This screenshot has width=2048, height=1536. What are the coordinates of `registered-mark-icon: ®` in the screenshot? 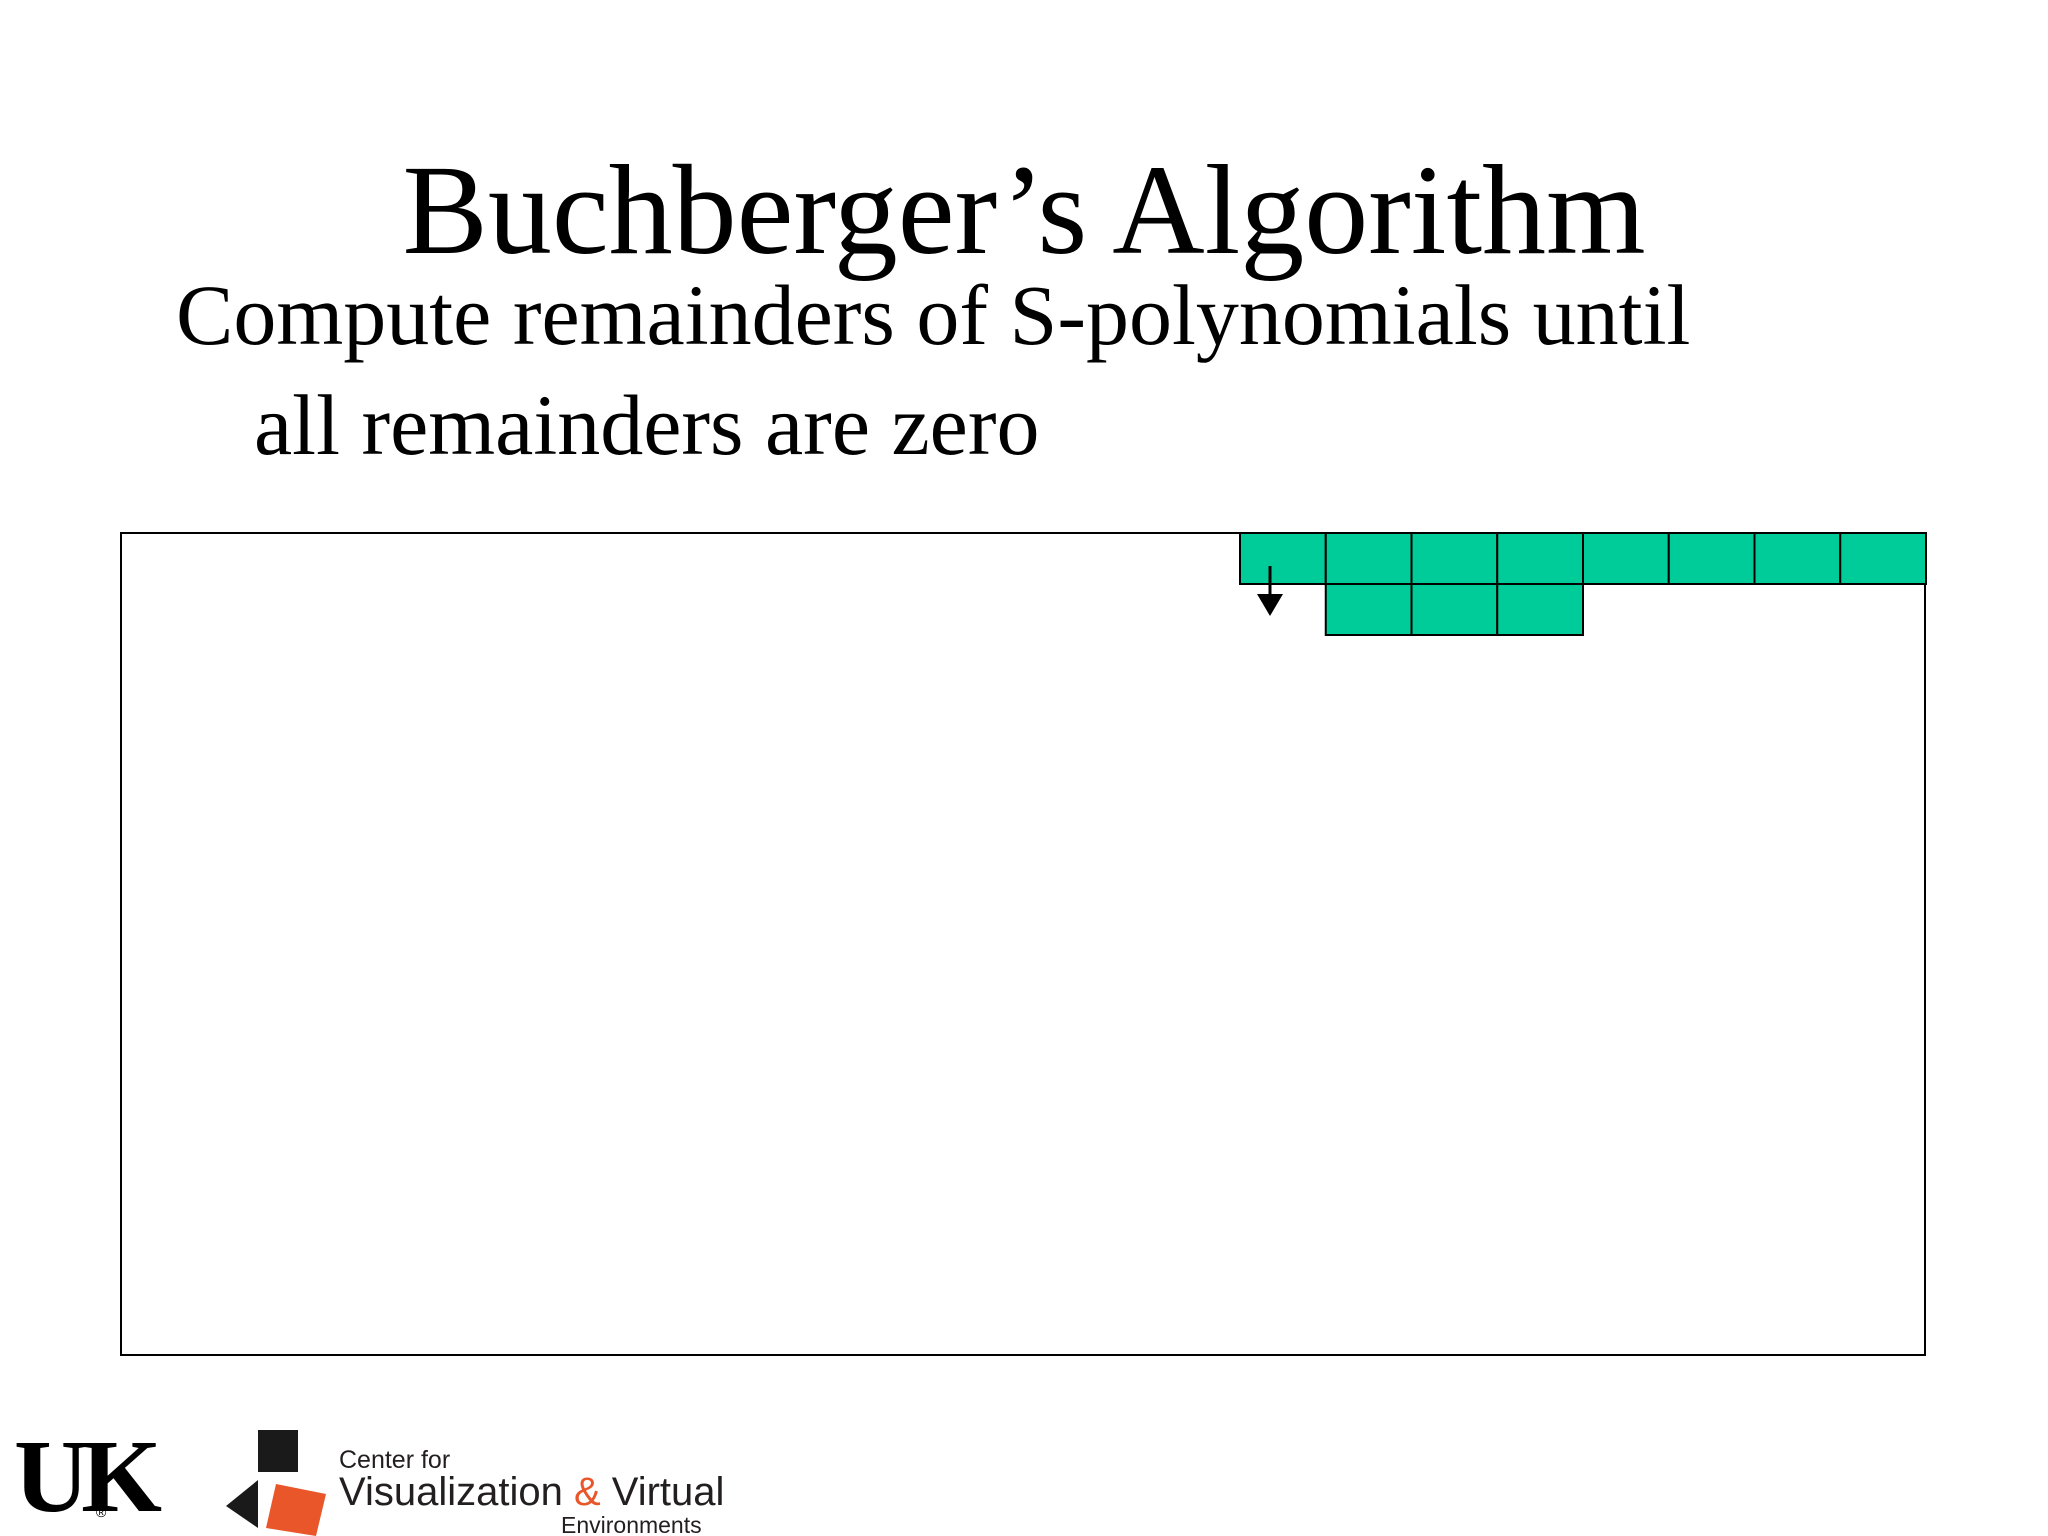 It's located at (101, 1512).